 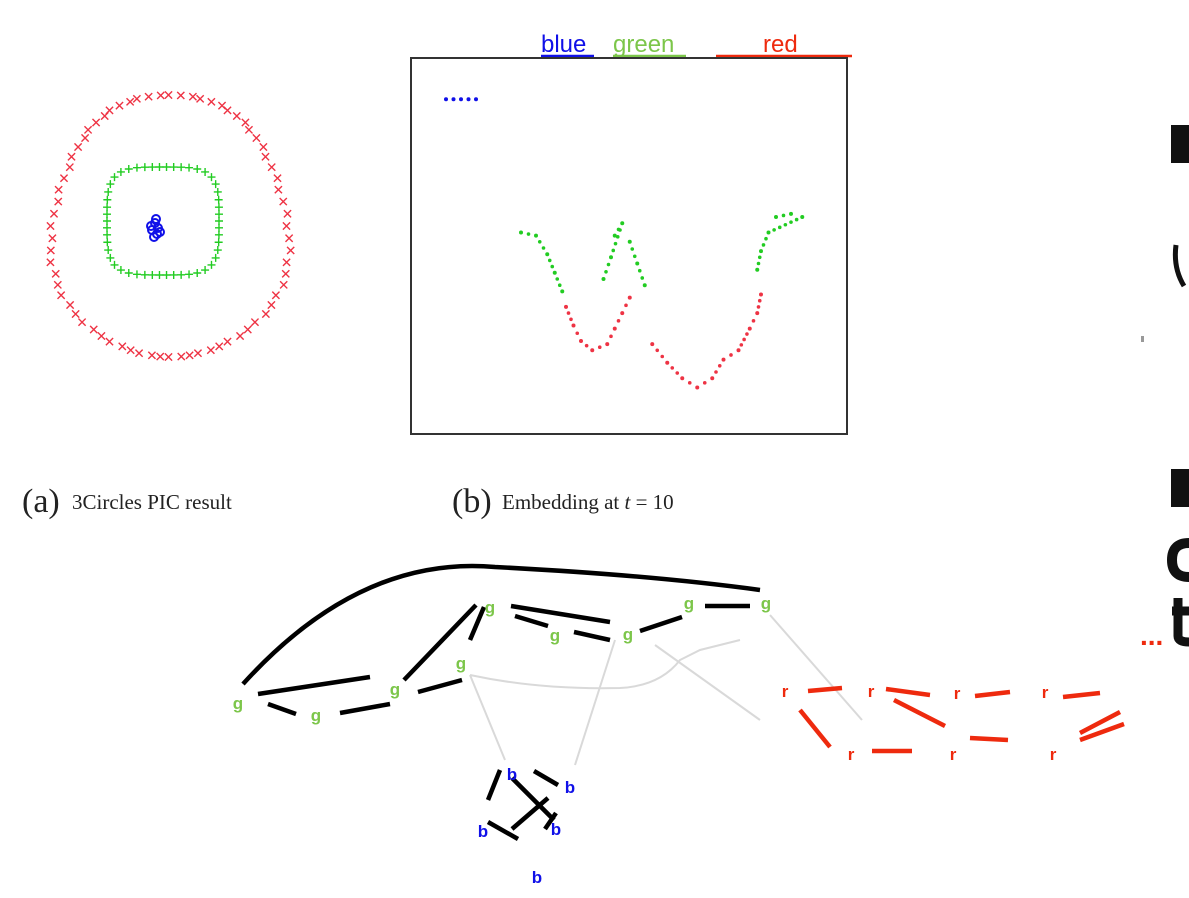 I want to click on panel-b-caption-var: t, so click(x=627, y=502).